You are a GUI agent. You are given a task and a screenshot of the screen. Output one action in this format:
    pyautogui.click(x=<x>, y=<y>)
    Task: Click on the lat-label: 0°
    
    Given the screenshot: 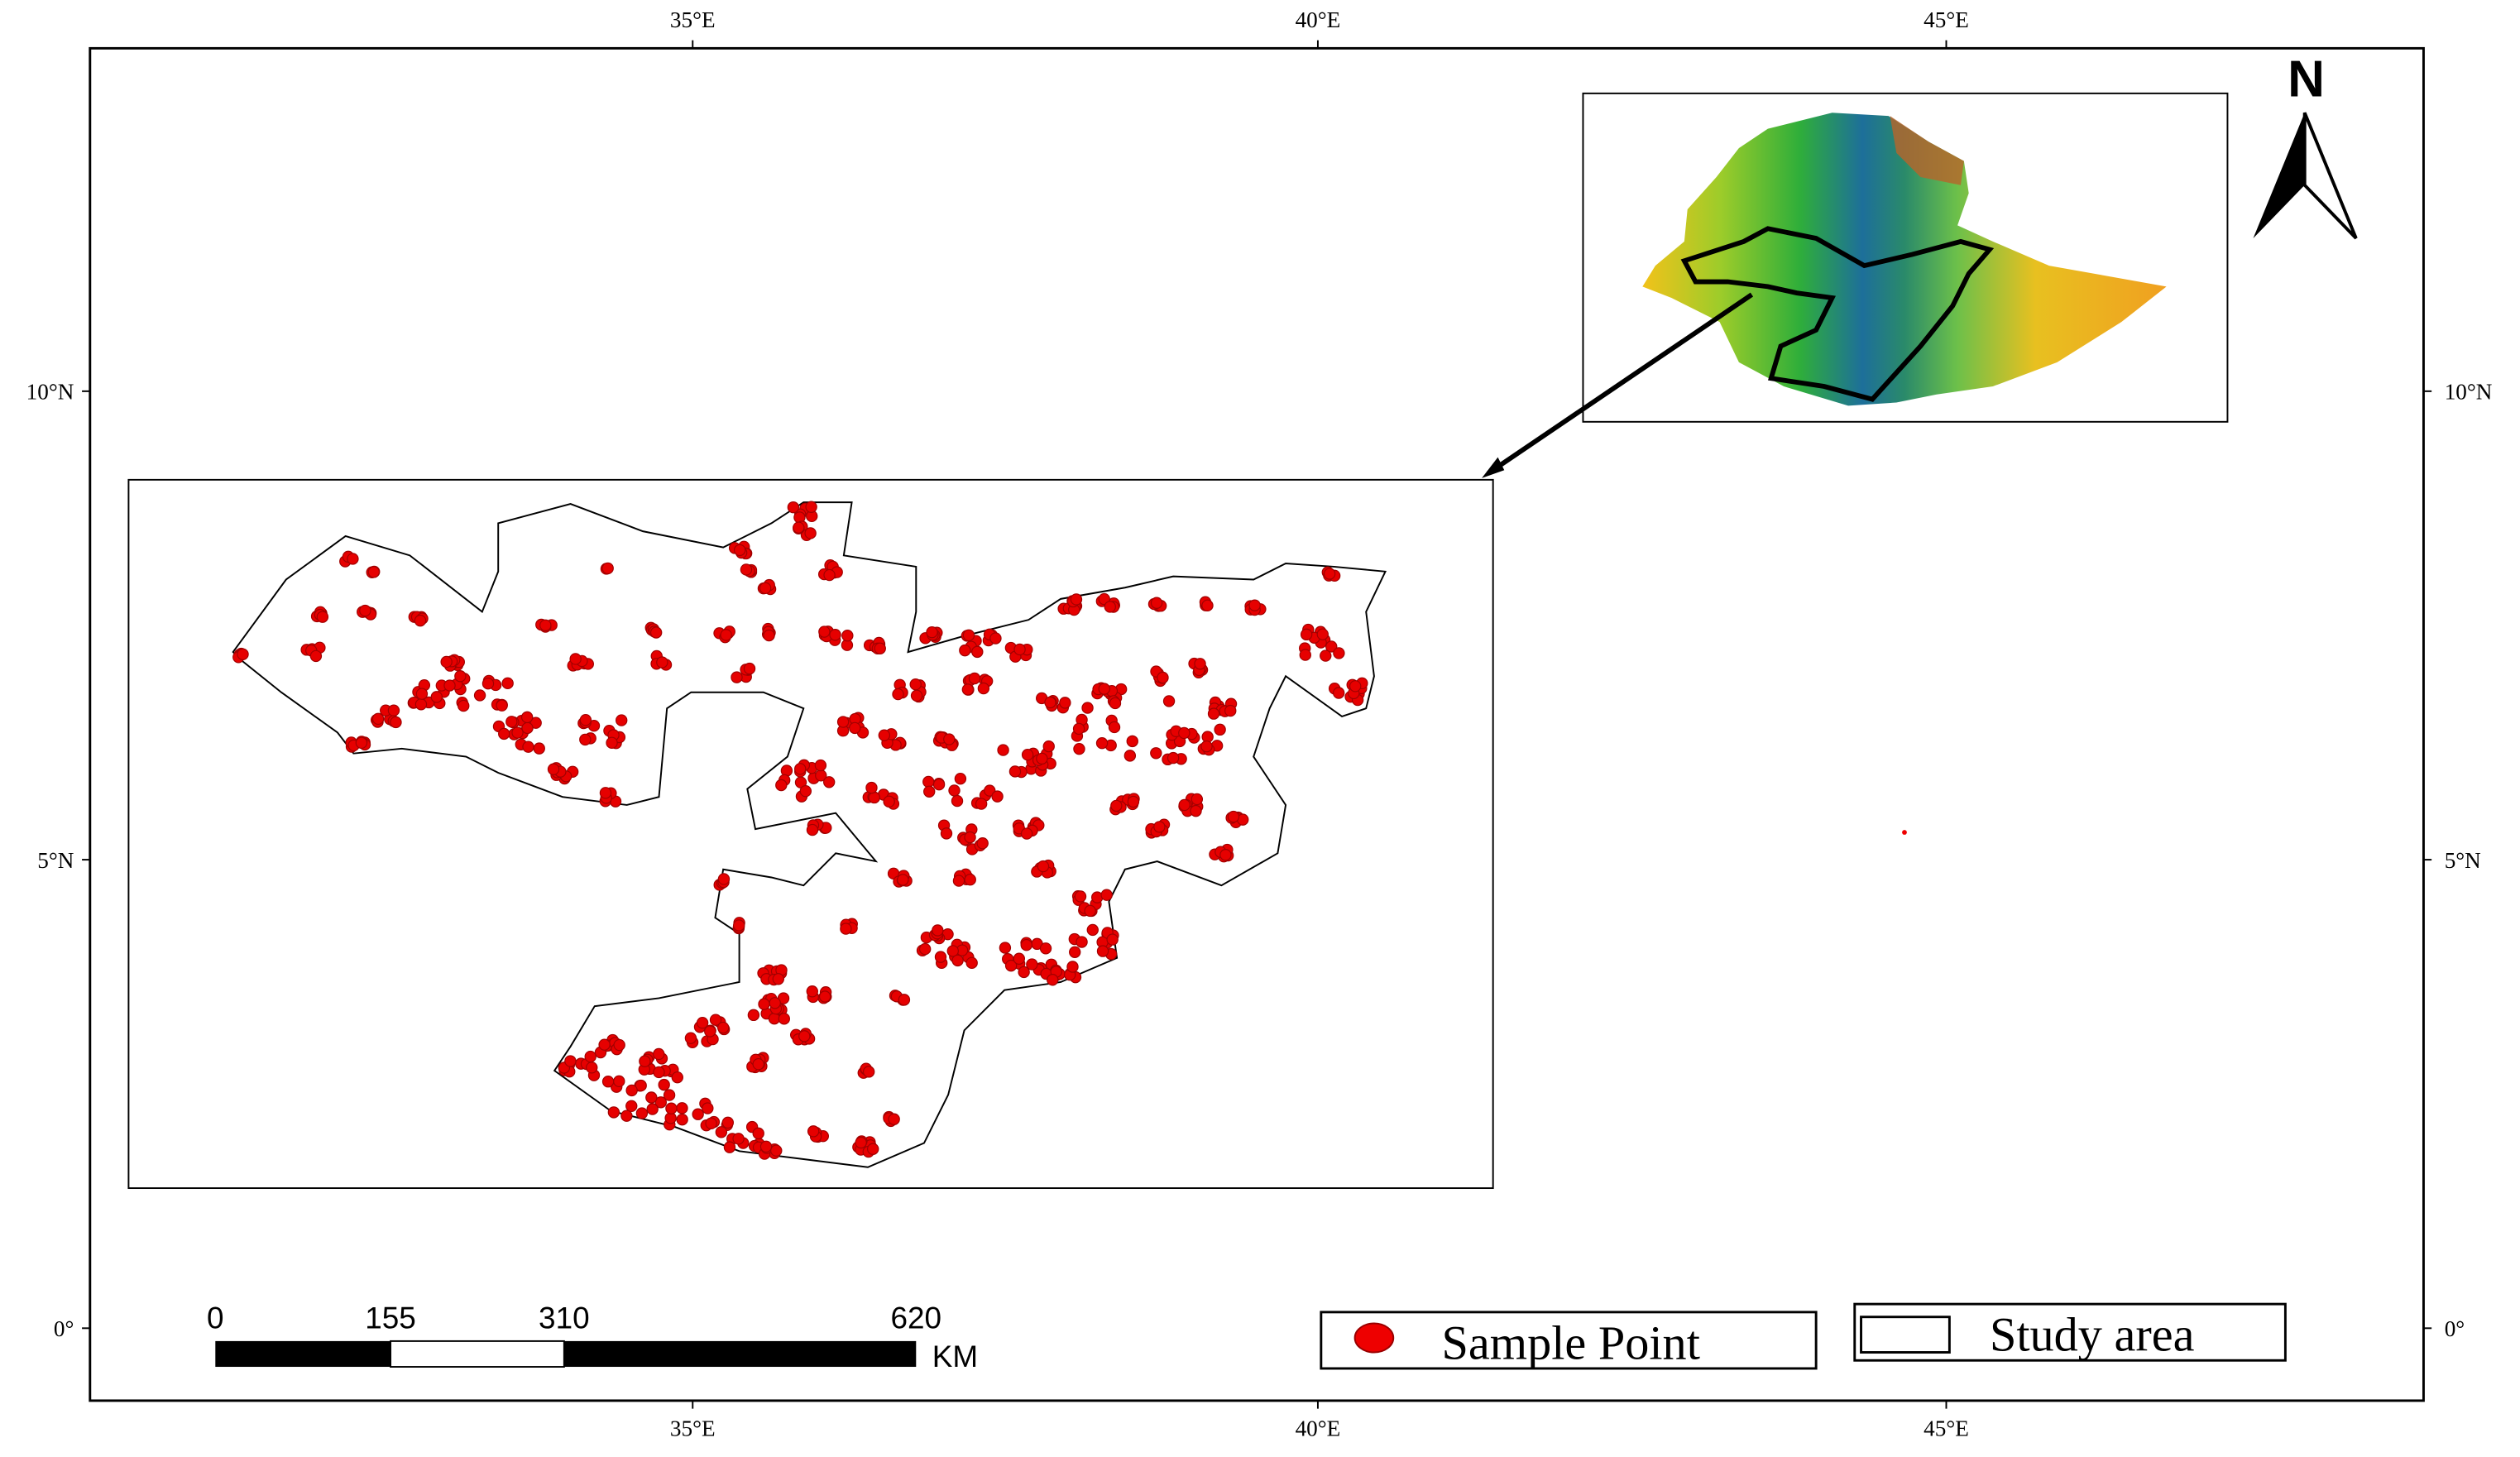 What is the action you would take?
    pyautogui.click(x=64, y=1328)
    